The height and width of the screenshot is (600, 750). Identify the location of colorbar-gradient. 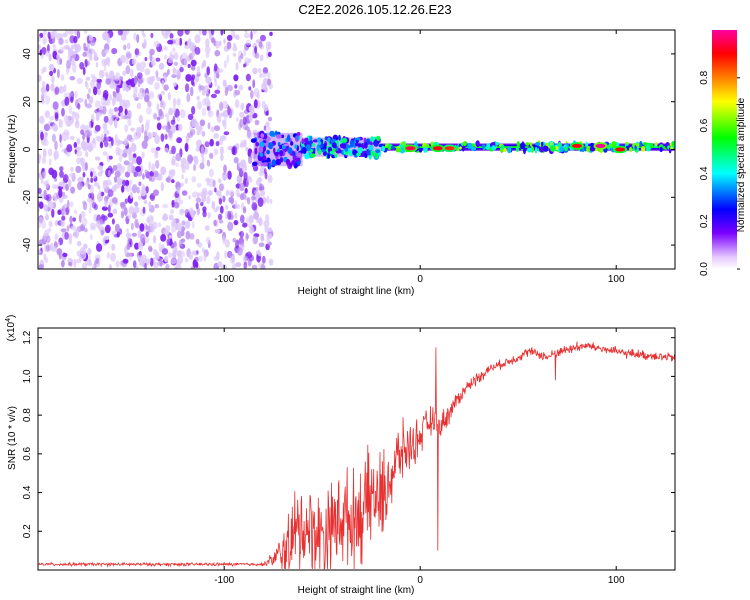
(724, 149).